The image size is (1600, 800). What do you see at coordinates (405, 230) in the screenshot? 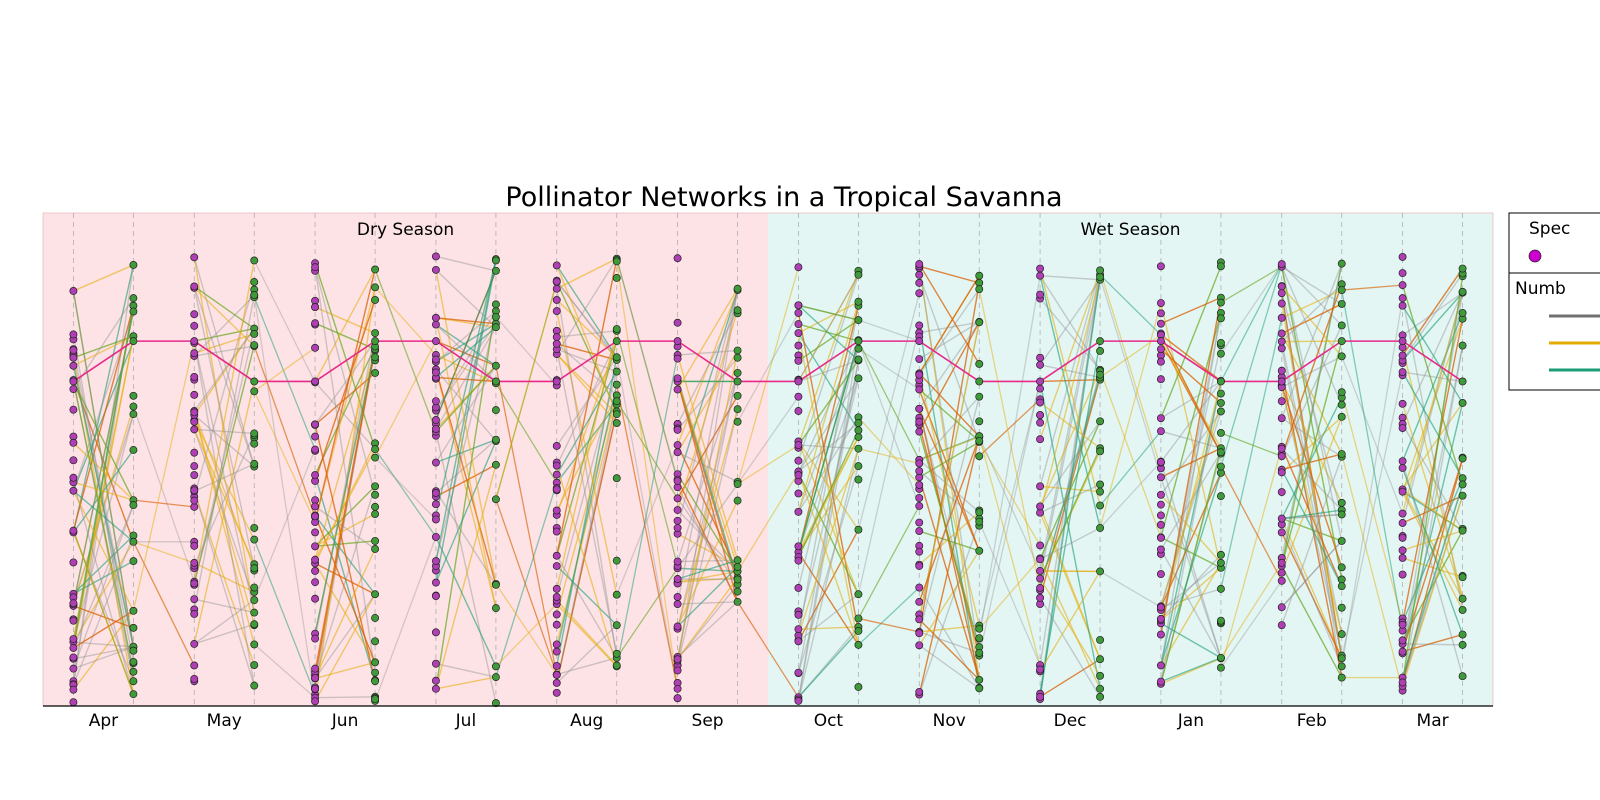
I see `season-label: Dry Season` at bounding box center [405, 230].